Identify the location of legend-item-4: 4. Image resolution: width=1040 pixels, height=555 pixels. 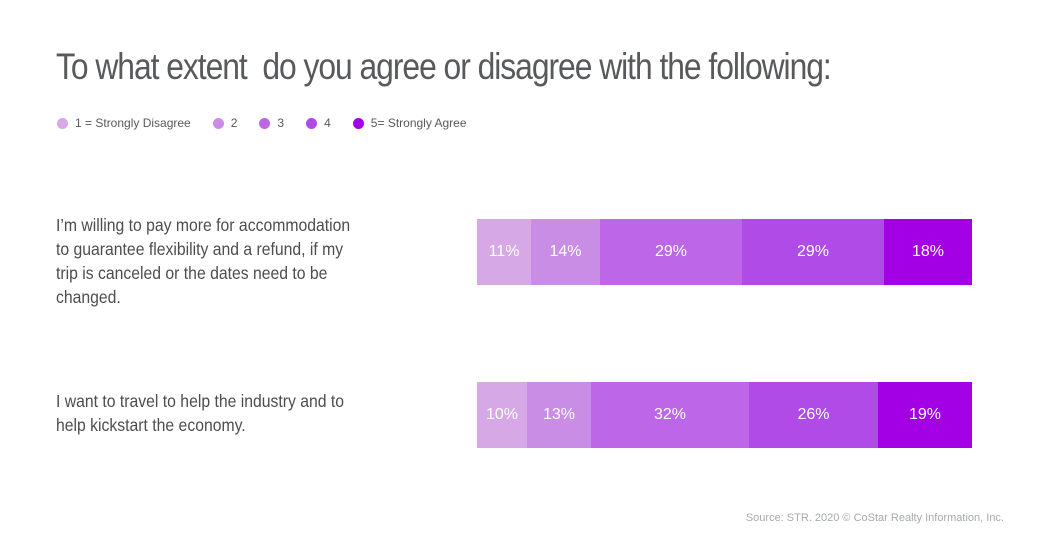
(318, 123).